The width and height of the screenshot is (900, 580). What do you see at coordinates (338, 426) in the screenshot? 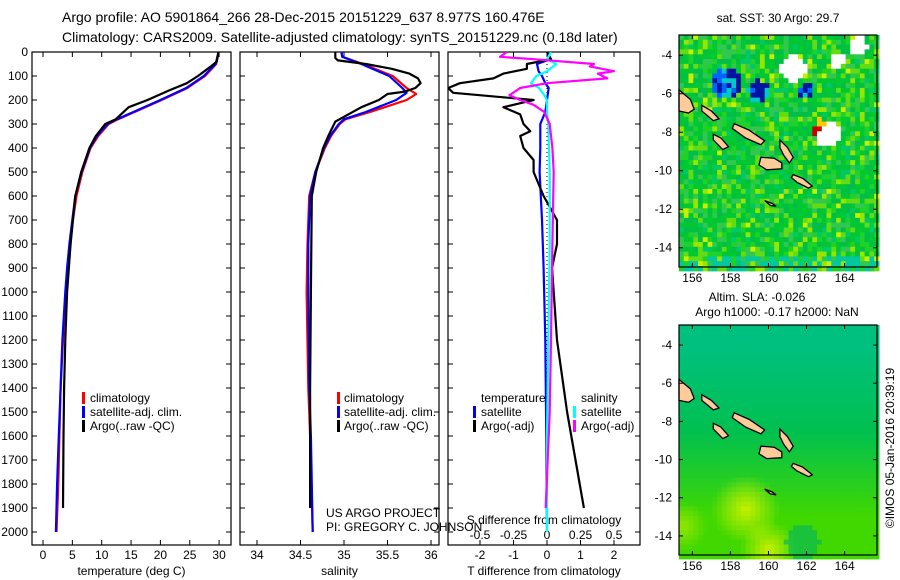
I see `legend-marker-argo` at bounding box center [338, 426].